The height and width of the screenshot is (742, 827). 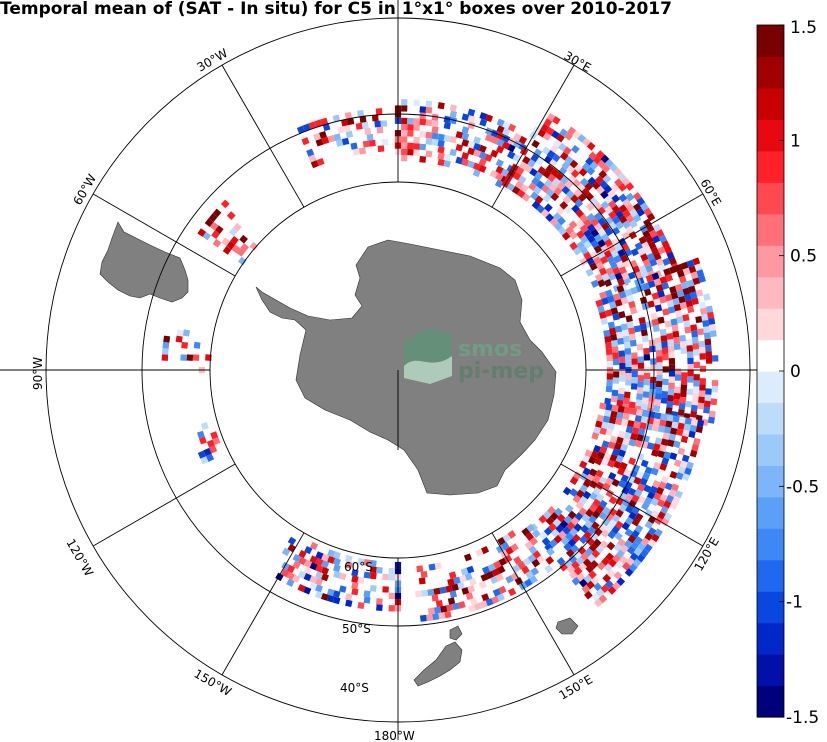 What do you see at coordinates (803, 257) in the screenshot?
I see `colorbar-tick-label: 0.5` at bounding box center [803, 257].